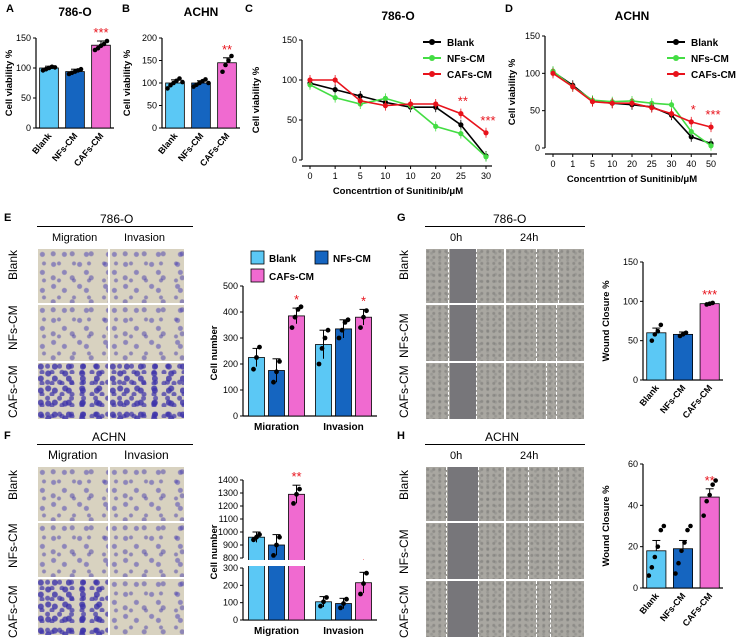 The height and width of the screenshot is (644, 738). I want to click on y-tick-label: 1200, so click(228, 506).